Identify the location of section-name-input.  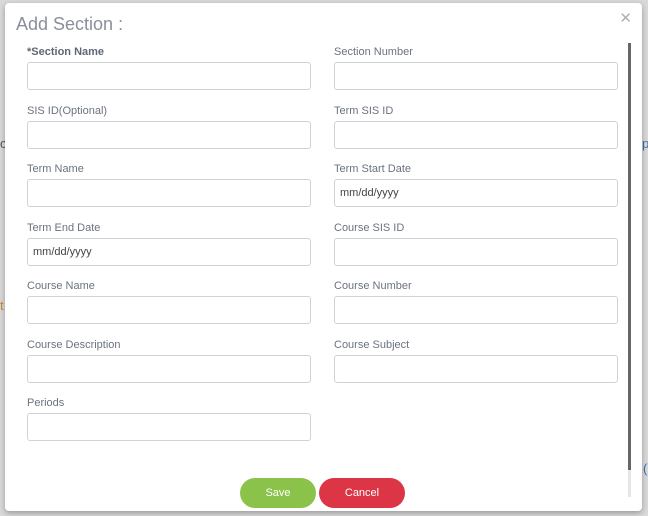
(169, 76).